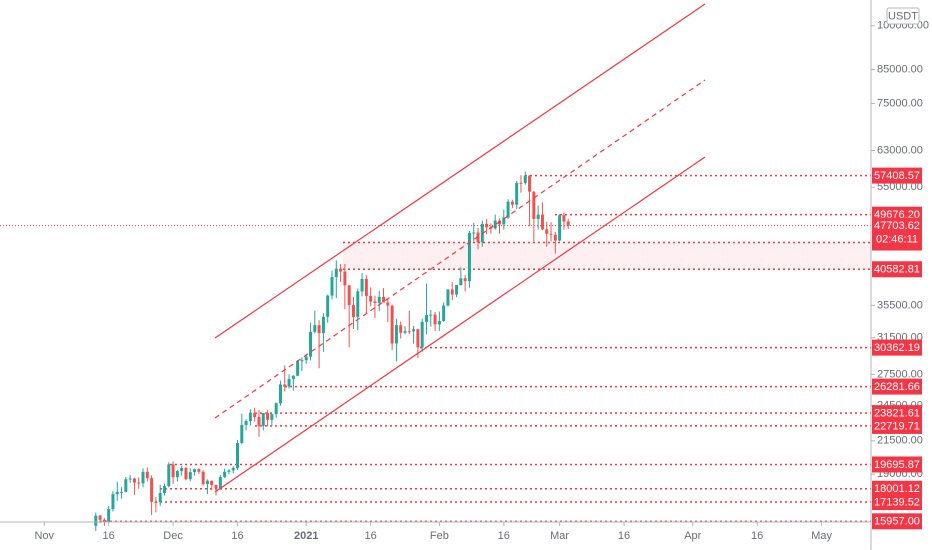  Describe the element at coordinates (607, 256) in the screenshot. I see `level-zone` at that location.